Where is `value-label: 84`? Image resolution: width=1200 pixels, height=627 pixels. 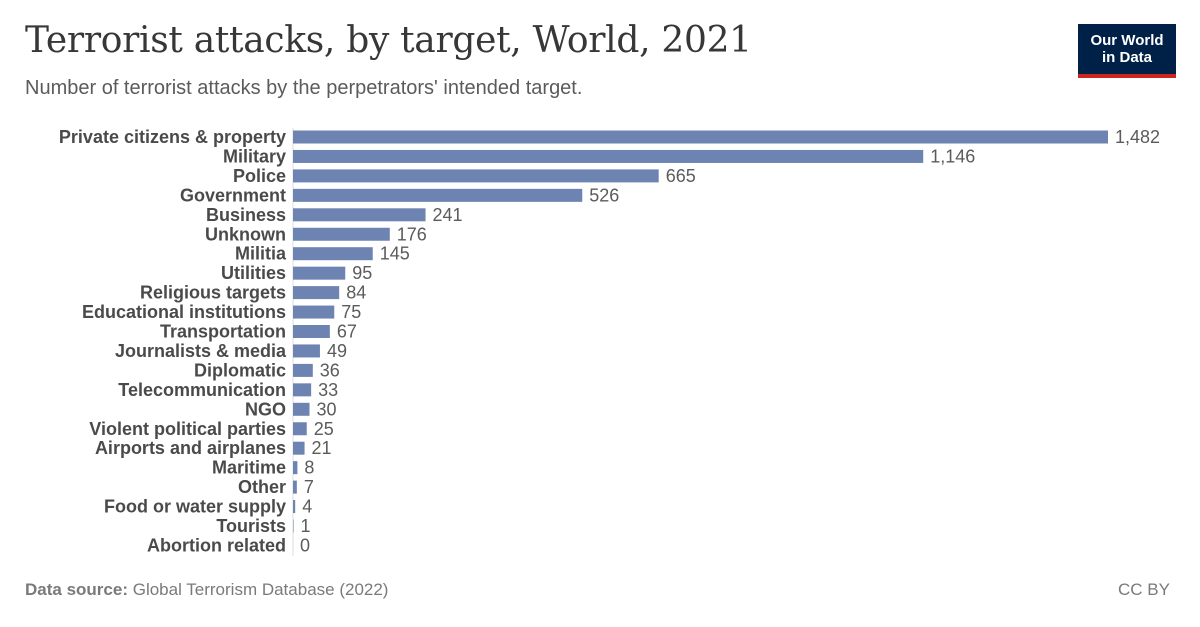 value-label: 84 is located at coordinates (356, 293).